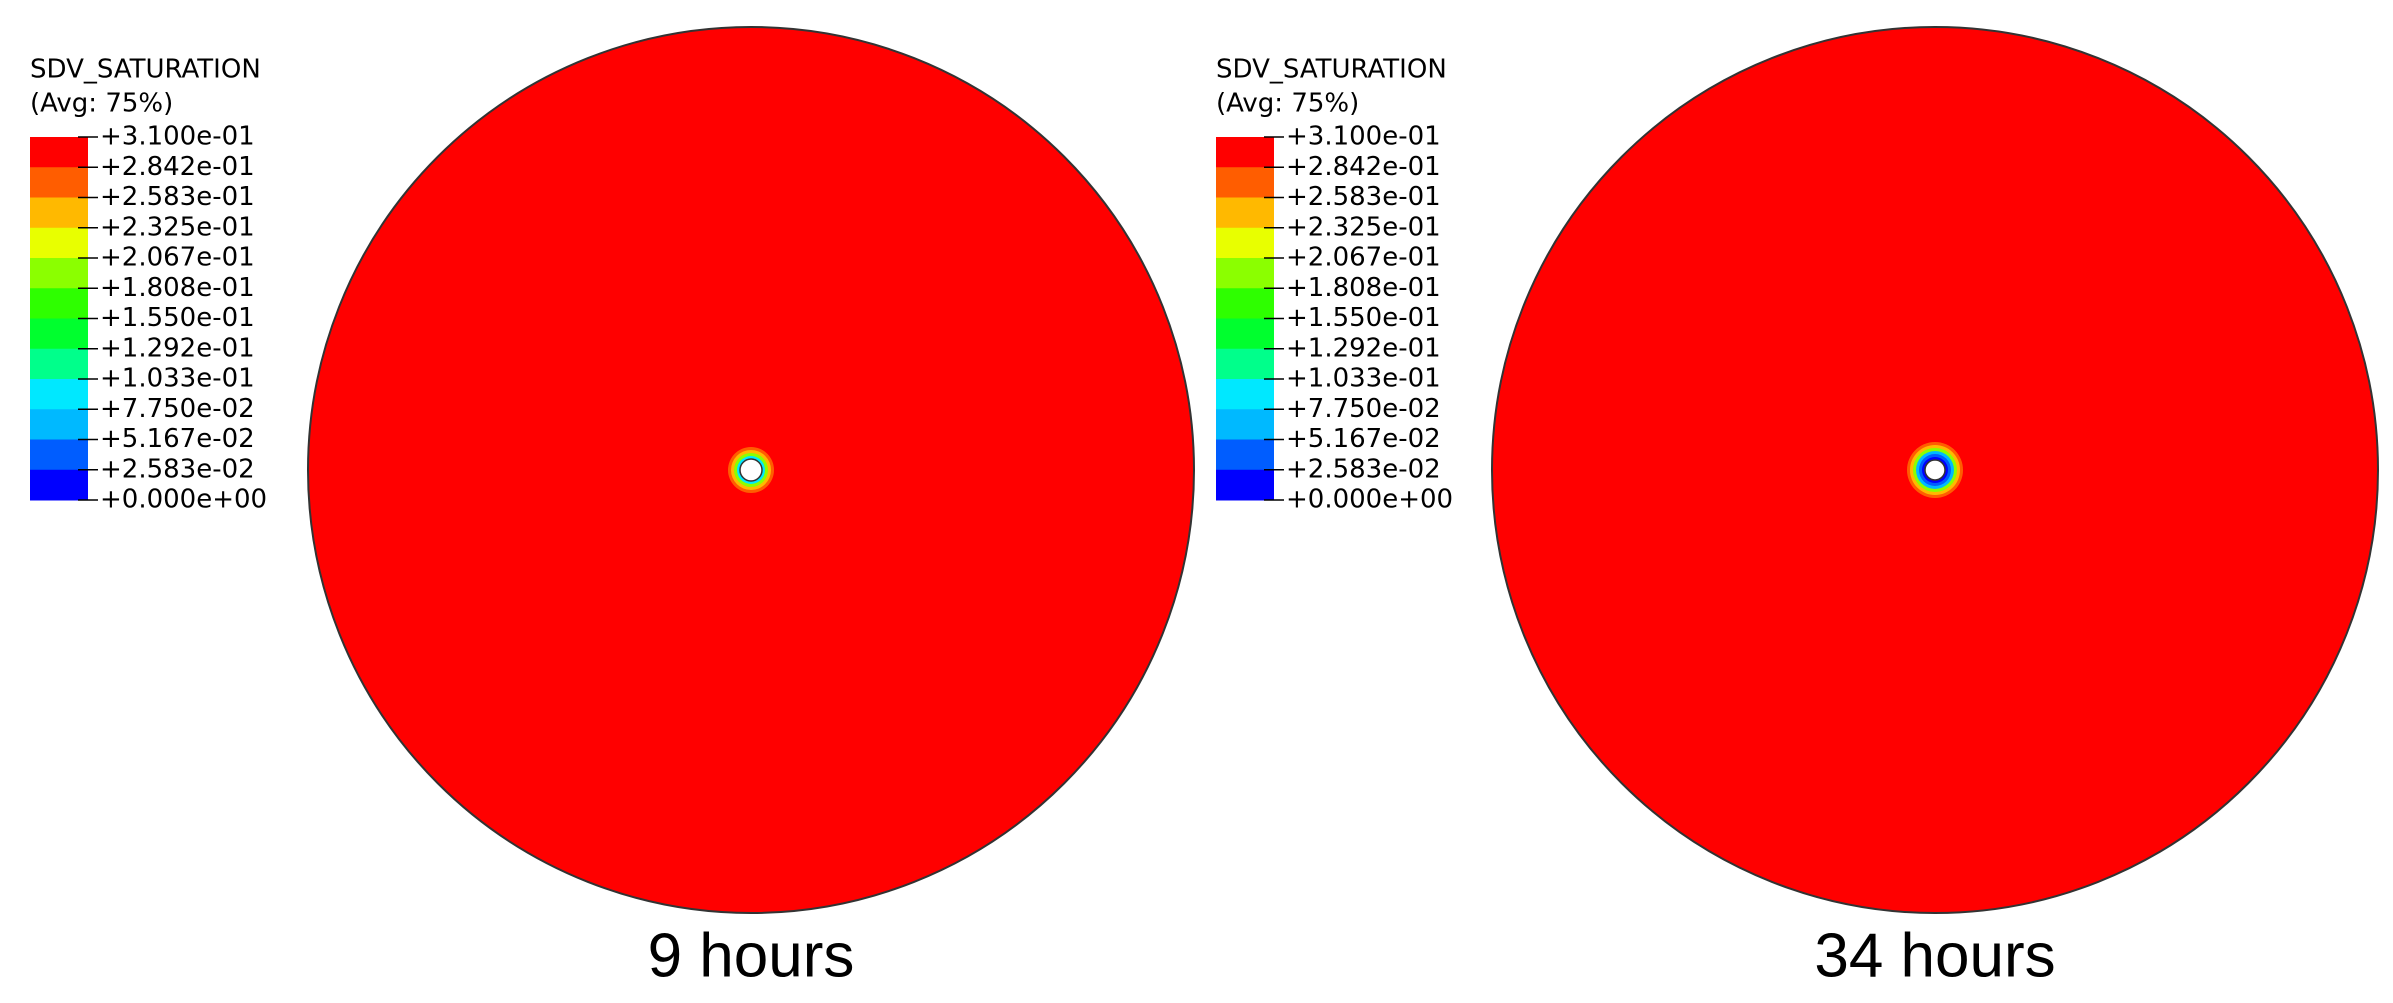 This screenshot has height=1003, width=2393. I want to click on caption: 9 hours, so click(751, 955).